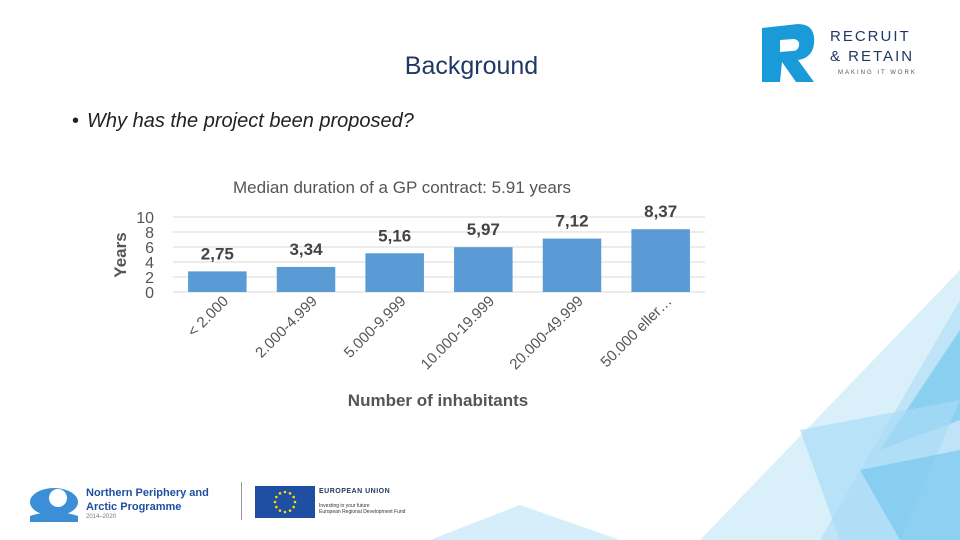 This screenshot has width=960, height=540. What do you see at coordinates (870, 36) in the screenshot?
I see `logo-text-recruit: RECRUIT` at bounding box center [870, 36].